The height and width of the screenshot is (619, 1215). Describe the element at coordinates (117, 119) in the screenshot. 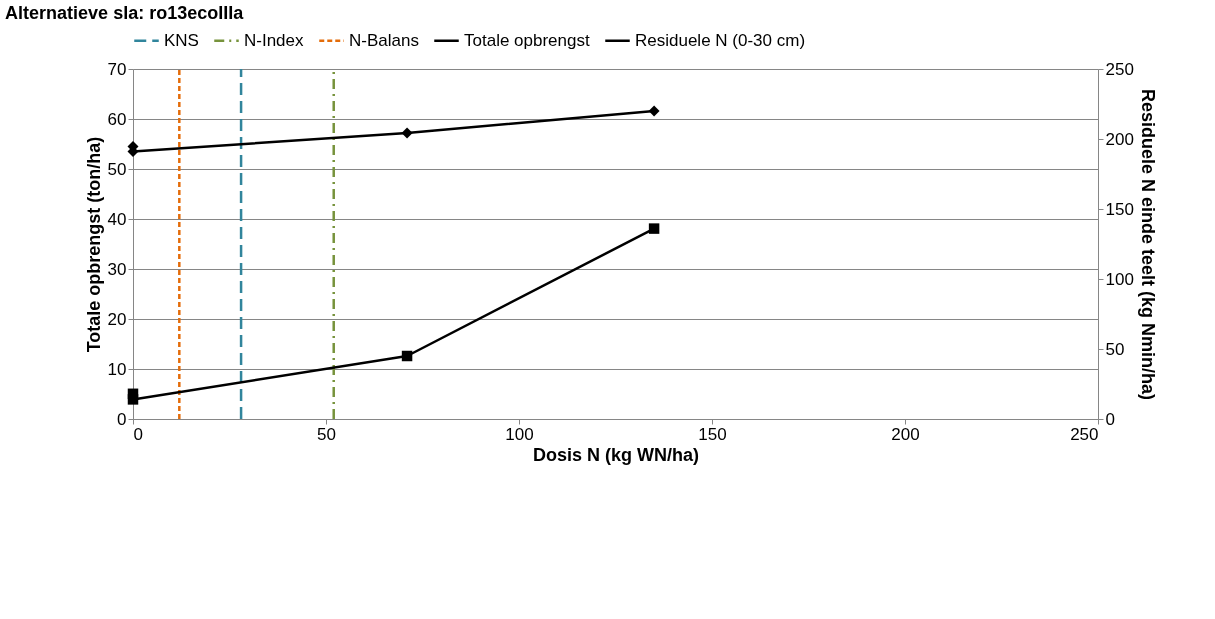

I see `y-tick-label: 60` at that location.